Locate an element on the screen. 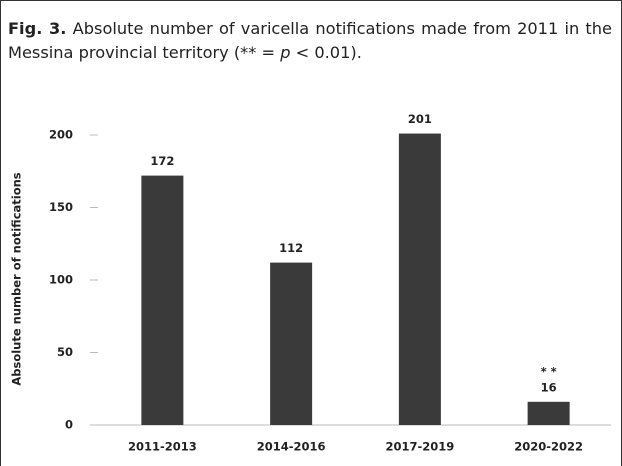 The width and height of the screenshot is (622, 466). caption-label: Fig. 3. is located at coordinates (37, 28).